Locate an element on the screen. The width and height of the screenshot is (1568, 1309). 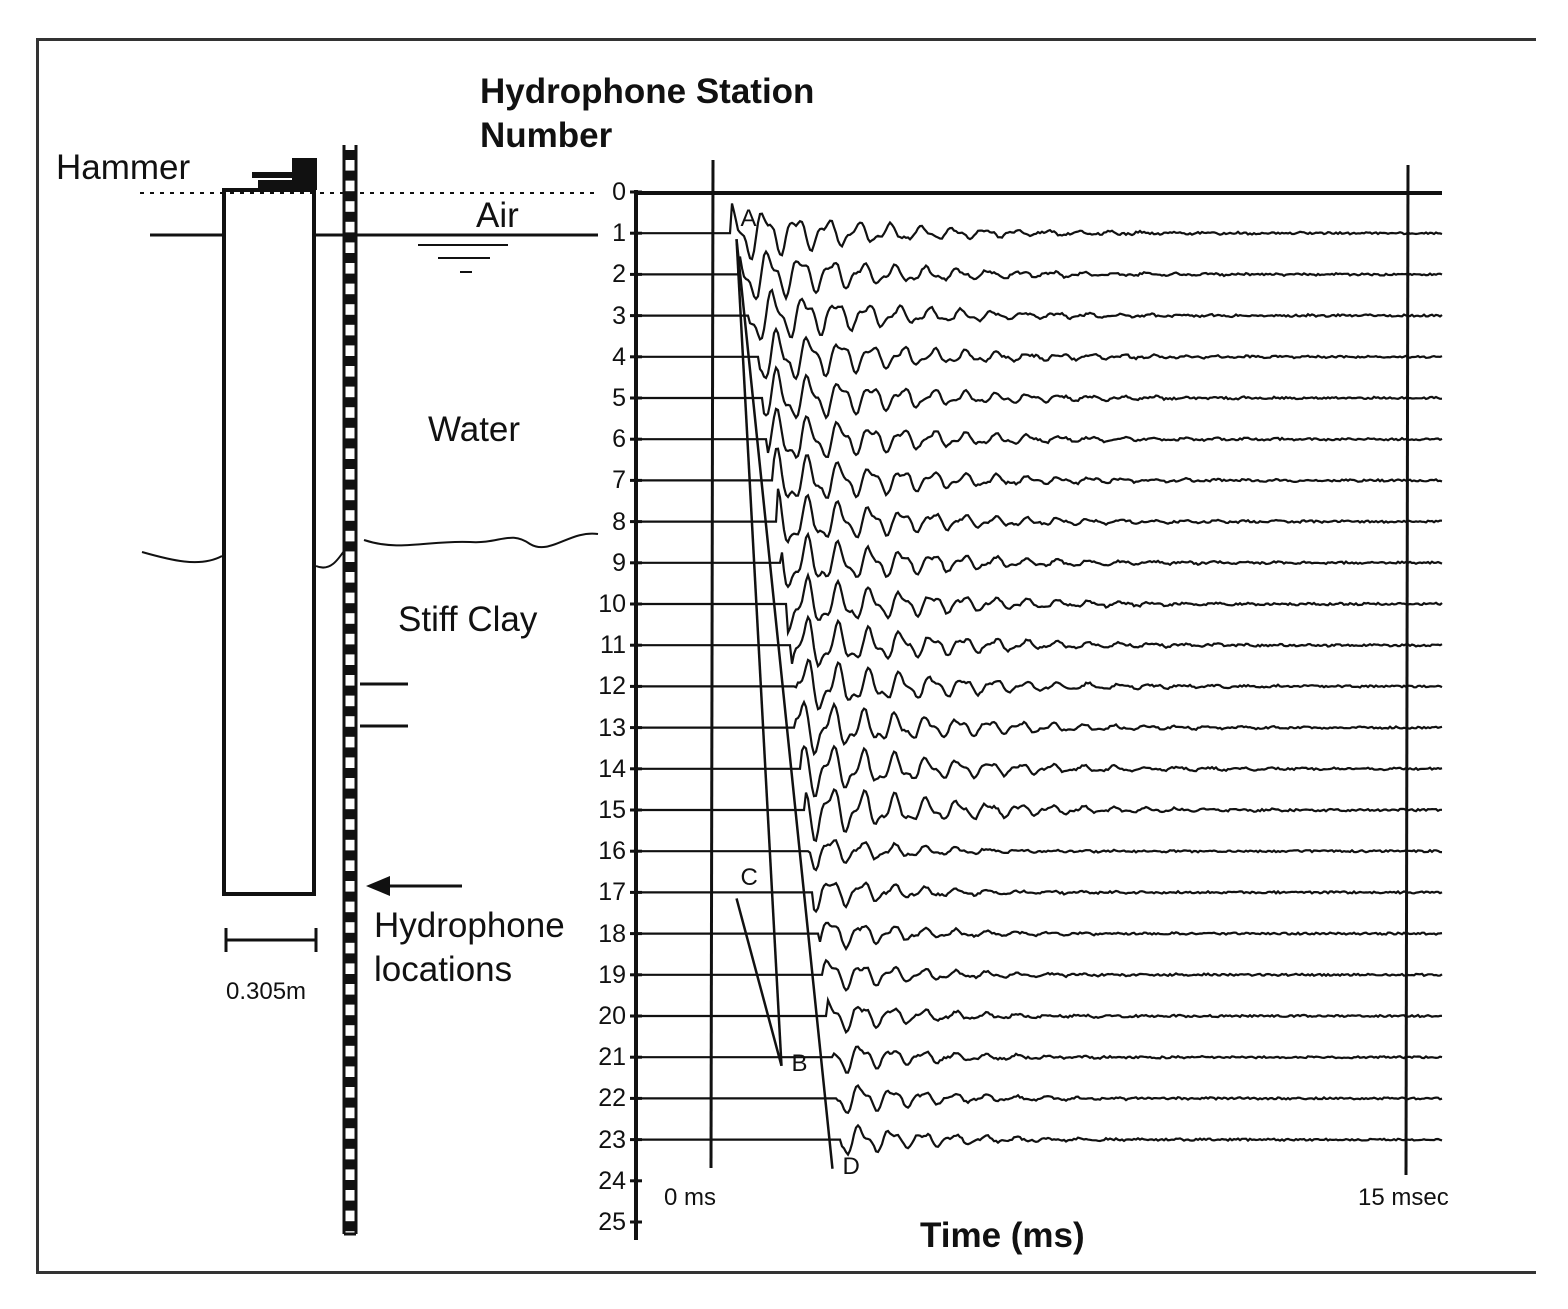
mudline-right is located at coordinates (457, 550).